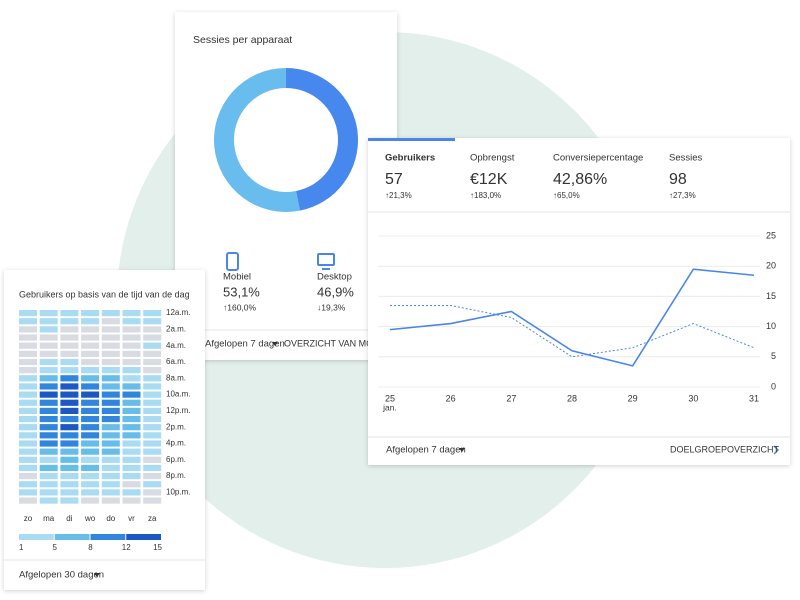  What do you see at coordinates (633, 398) in the screenshot?
I see `x-tick-label: 29` at bounding box center [633, 398].